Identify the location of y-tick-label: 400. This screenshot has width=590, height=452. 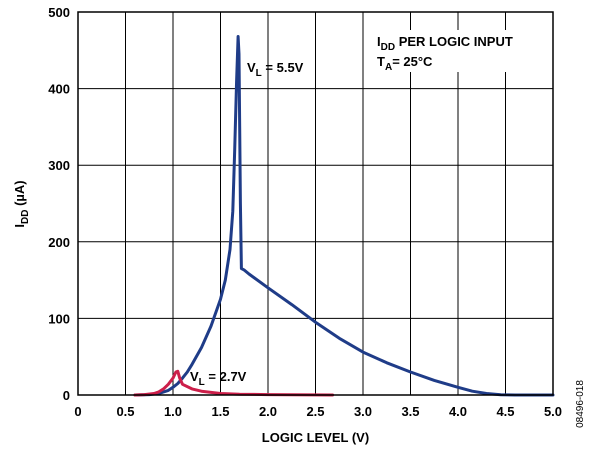
(59, 89).